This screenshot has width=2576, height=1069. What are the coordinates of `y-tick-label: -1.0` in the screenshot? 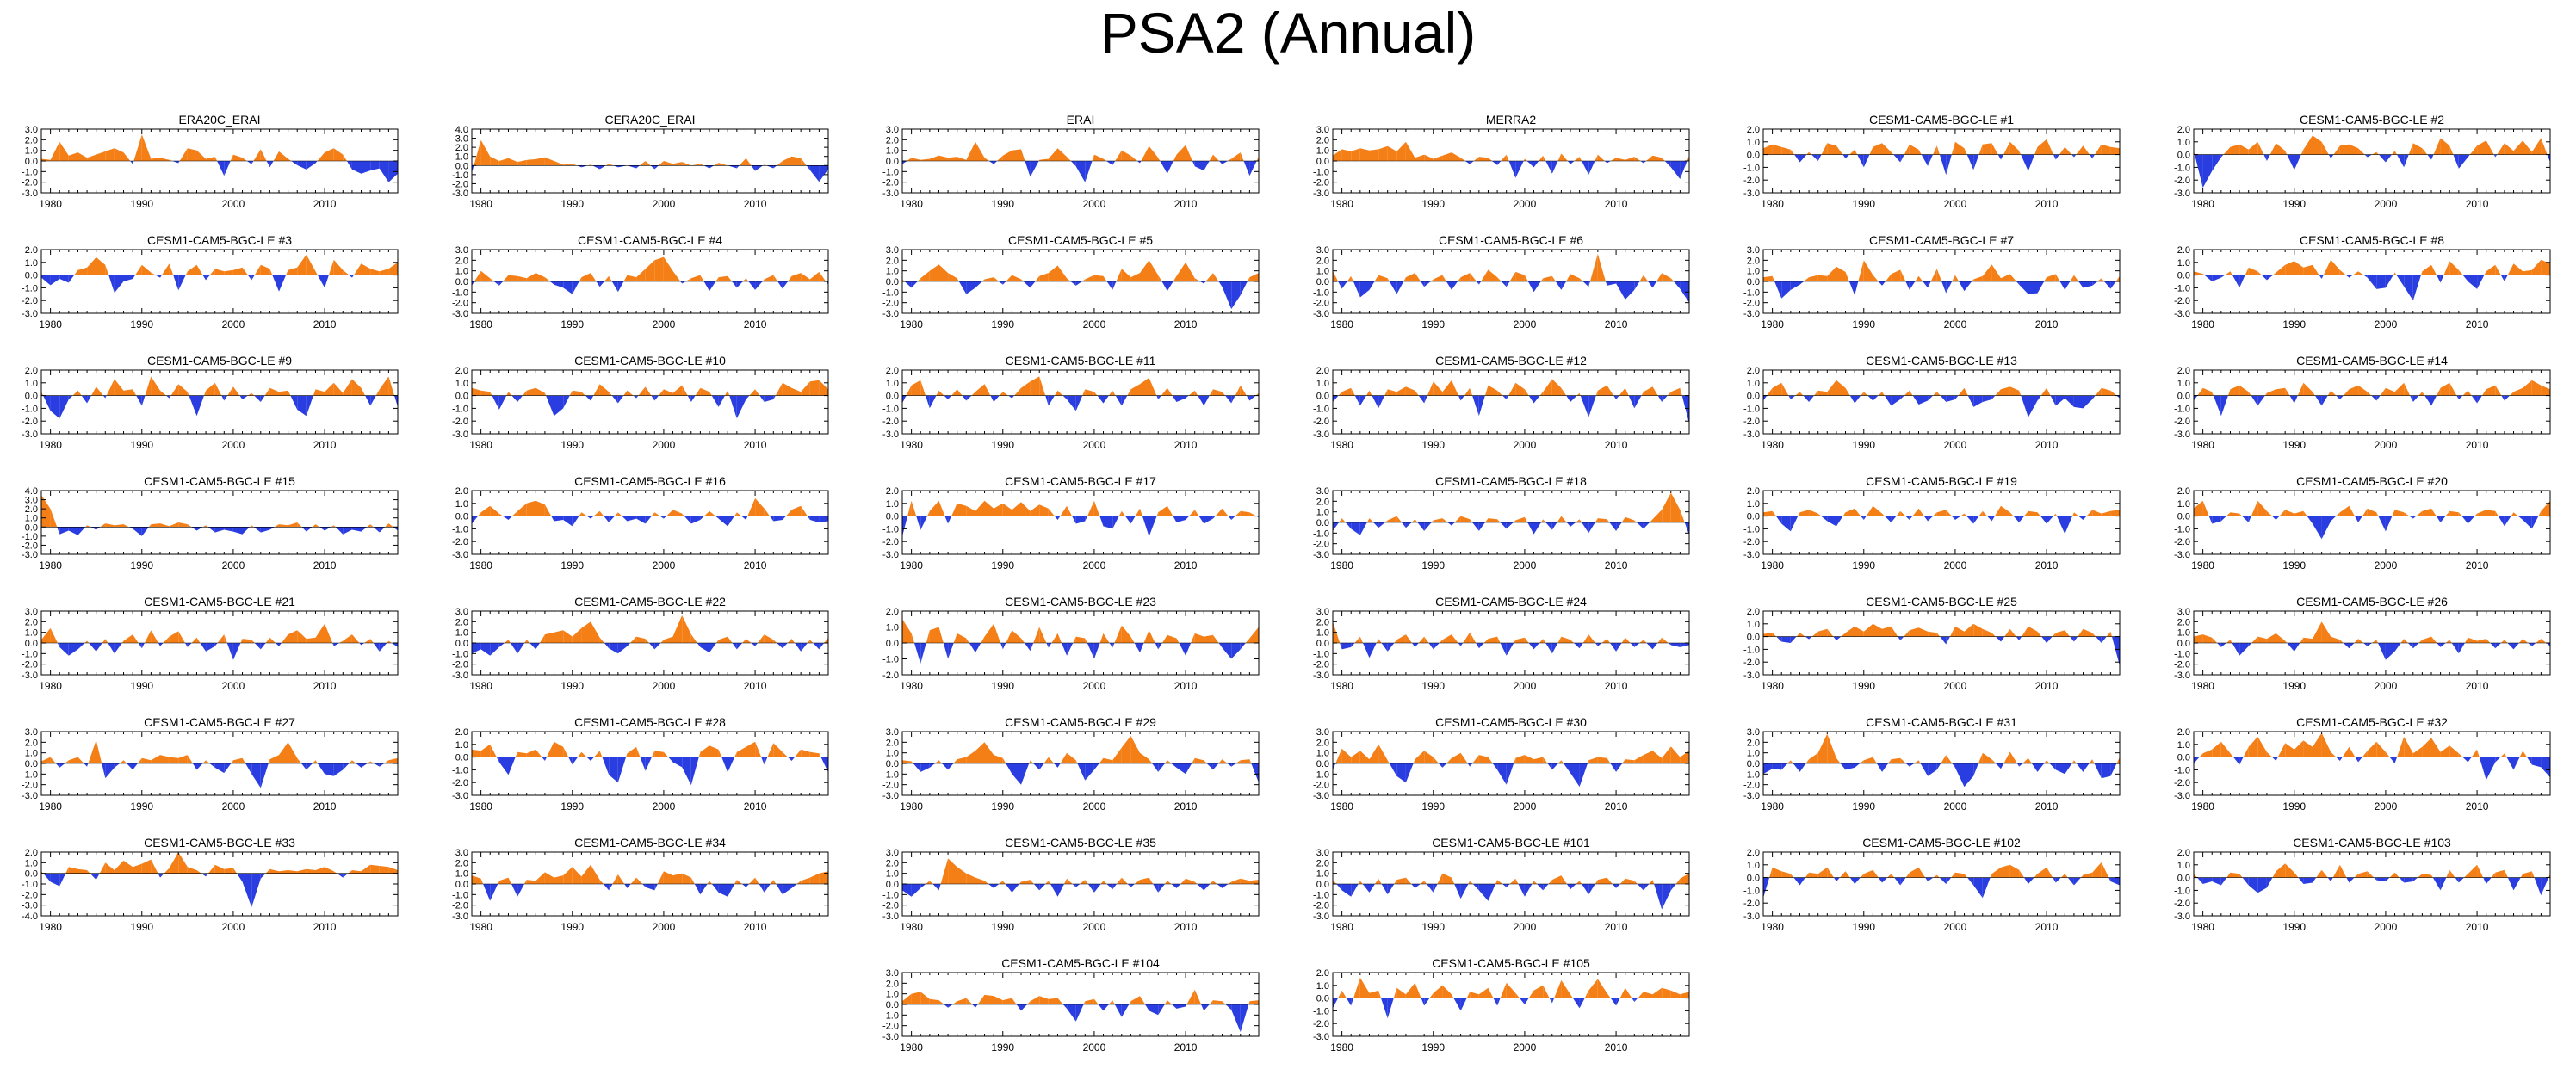 It's located at (2182, 529).